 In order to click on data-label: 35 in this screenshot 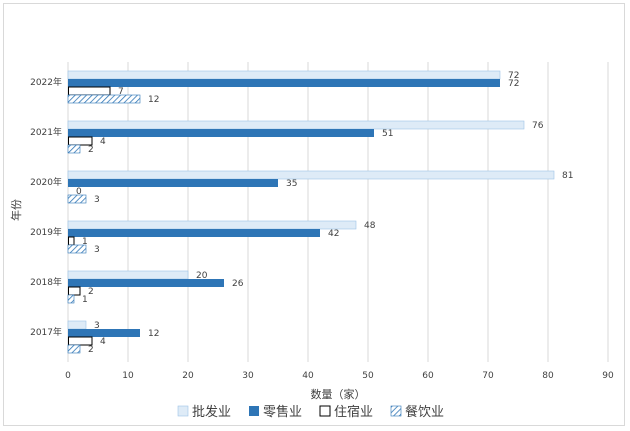, I will do `click(291, 184)`.